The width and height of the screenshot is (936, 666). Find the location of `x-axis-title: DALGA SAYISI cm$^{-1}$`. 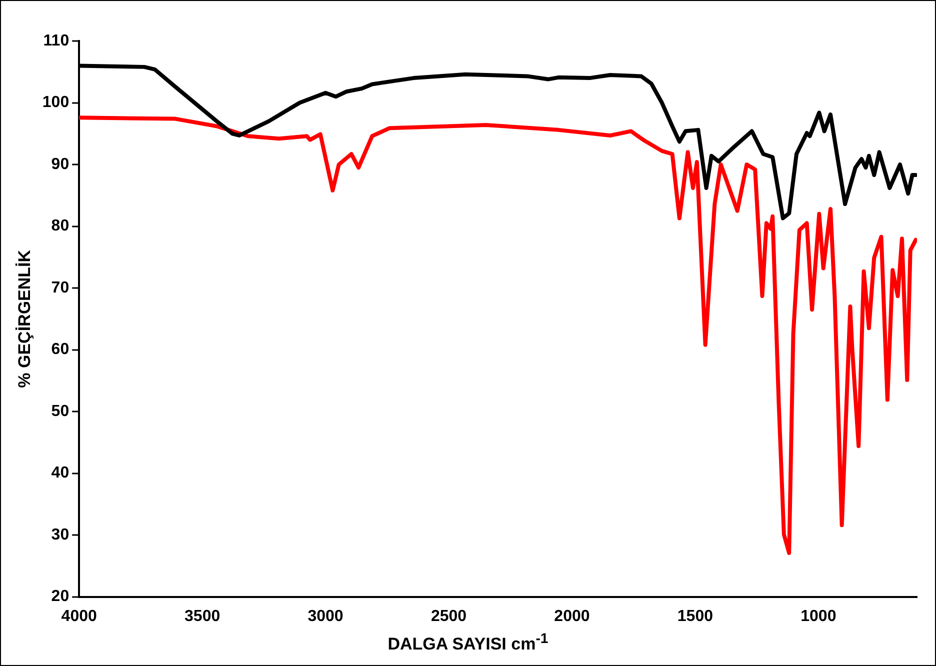

x-axis-title: DALGA SAYISI cm$^{-1}$ is located at coordinates (468, 643).